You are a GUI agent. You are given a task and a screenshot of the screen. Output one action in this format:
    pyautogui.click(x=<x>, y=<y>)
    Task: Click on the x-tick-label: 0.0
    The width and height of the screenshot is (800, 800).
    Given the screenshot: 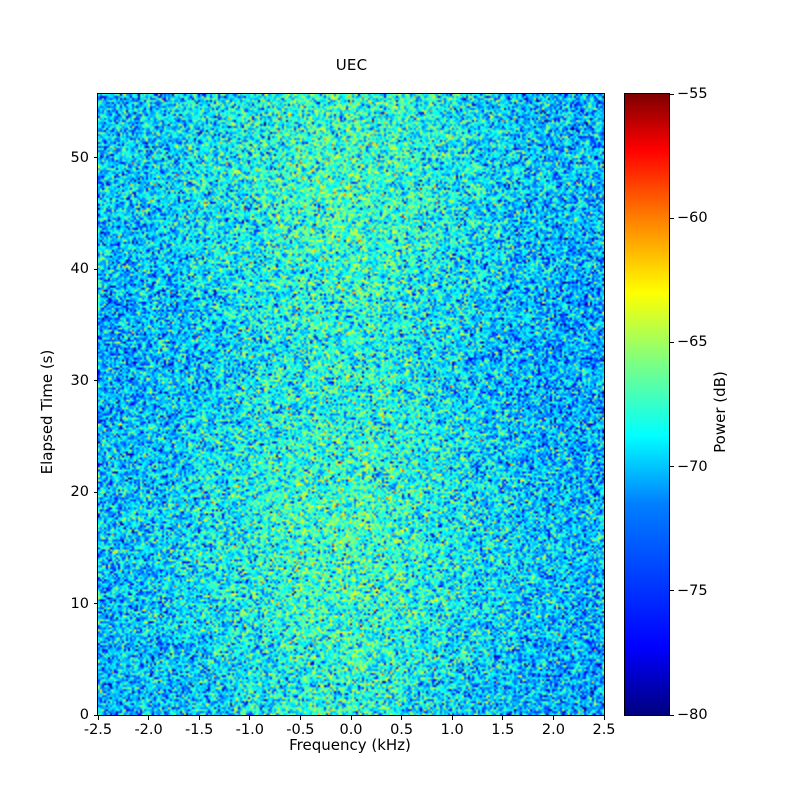 What is the action you would take?
    pyautogui.click(x=351, y=730)
    